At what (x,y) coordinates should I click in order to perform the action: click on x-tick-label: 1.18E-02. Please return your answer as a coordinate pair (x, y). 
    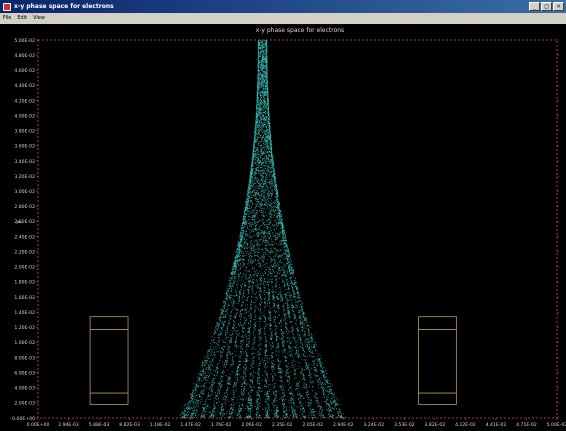
    Looking at the image, I should click on (160, 425).